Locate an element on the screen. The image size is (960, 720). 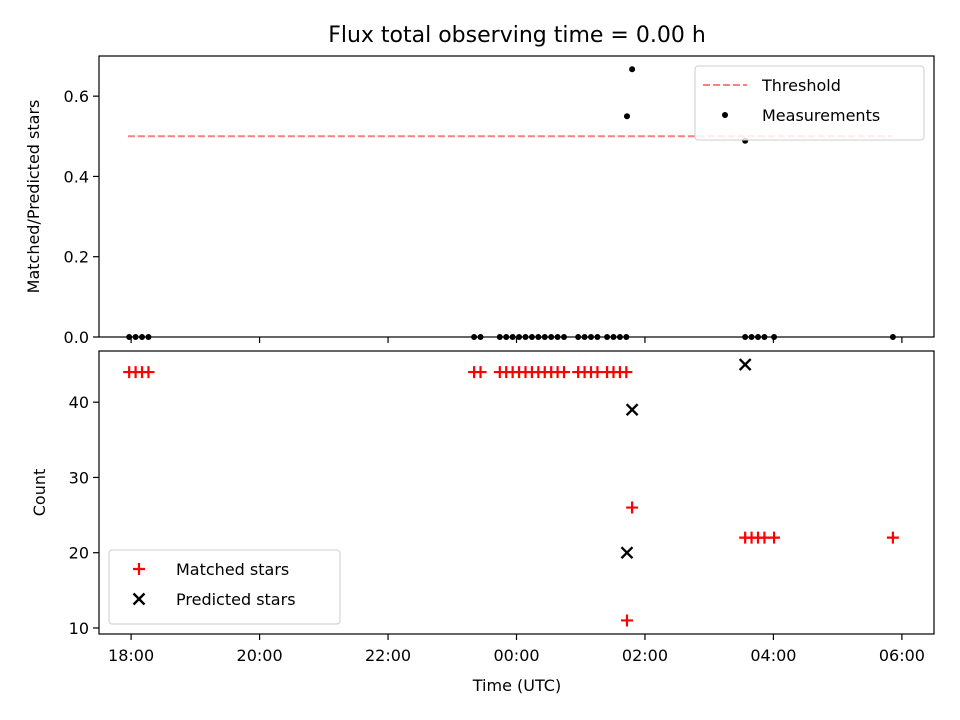
ratio-ylabel: Matched/Predicted stars is located at coordinates (33, 197).